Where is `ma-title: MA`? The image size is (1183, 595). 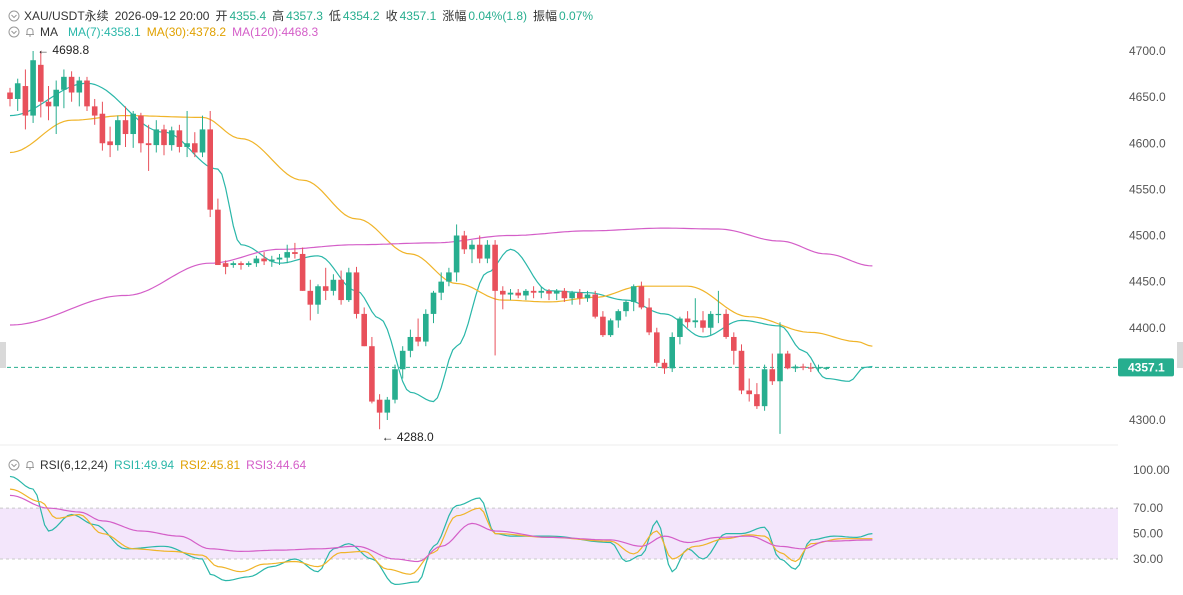
ma-title: MA is located at coordinates (49, 32).